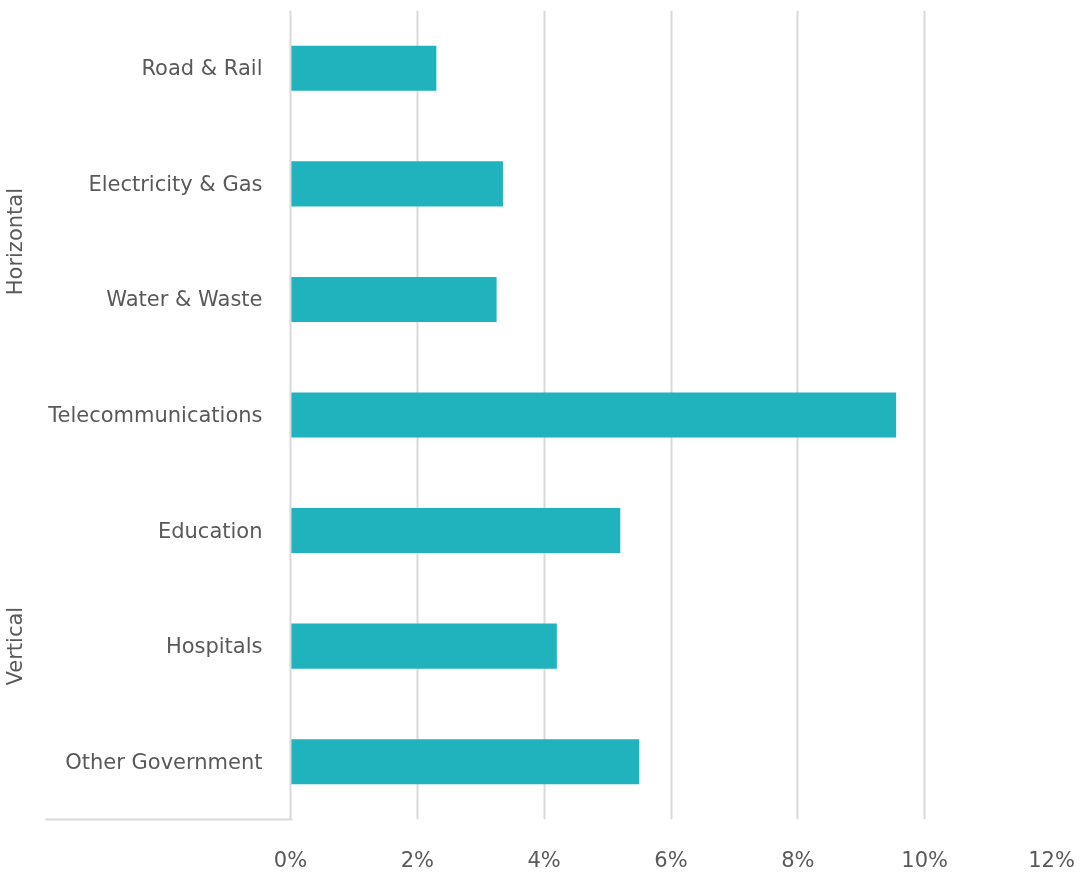  I want to click on y-tick-label: Road & Rail, so click(202, 68).